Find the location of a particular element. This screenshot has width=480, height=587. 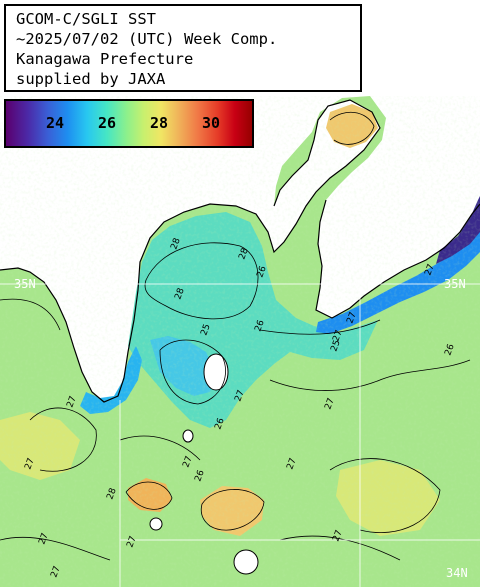

island-hatsushima is located at coordinates (216, 372).